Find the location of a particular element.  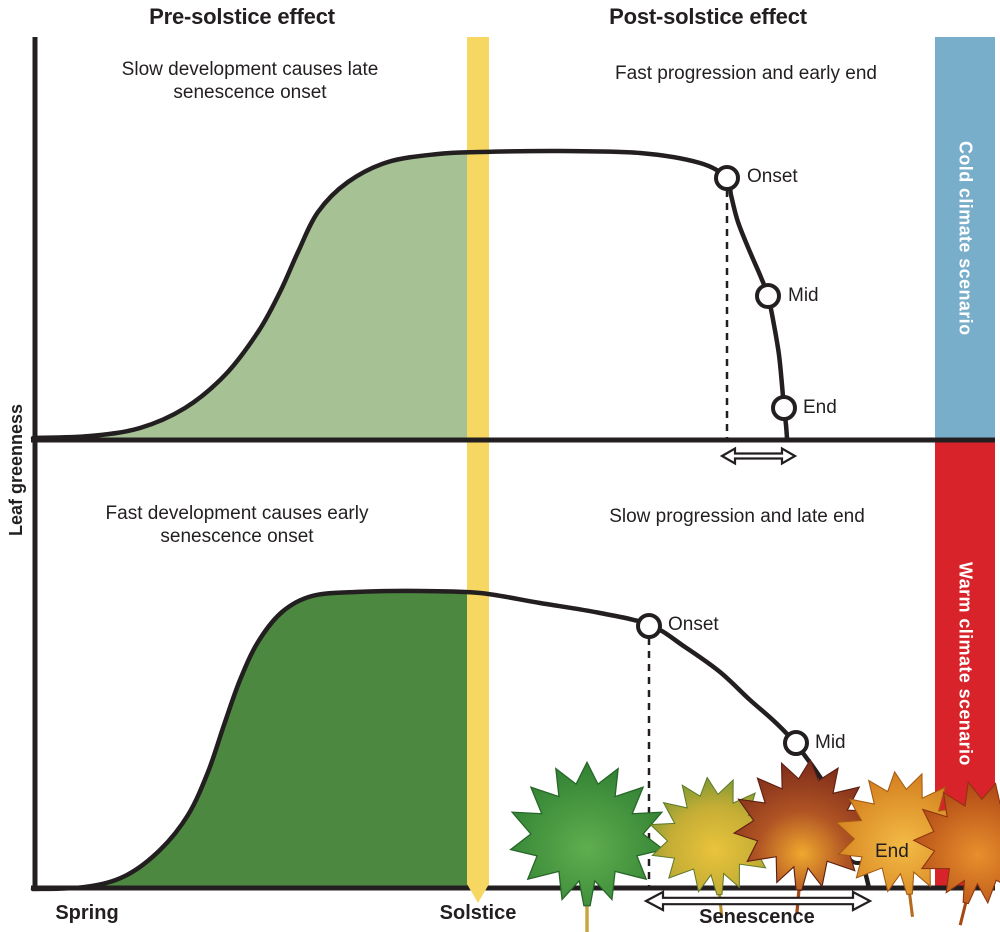

cold-climate-band-label: Cold climate scenario is located at coordinates (965, 238).